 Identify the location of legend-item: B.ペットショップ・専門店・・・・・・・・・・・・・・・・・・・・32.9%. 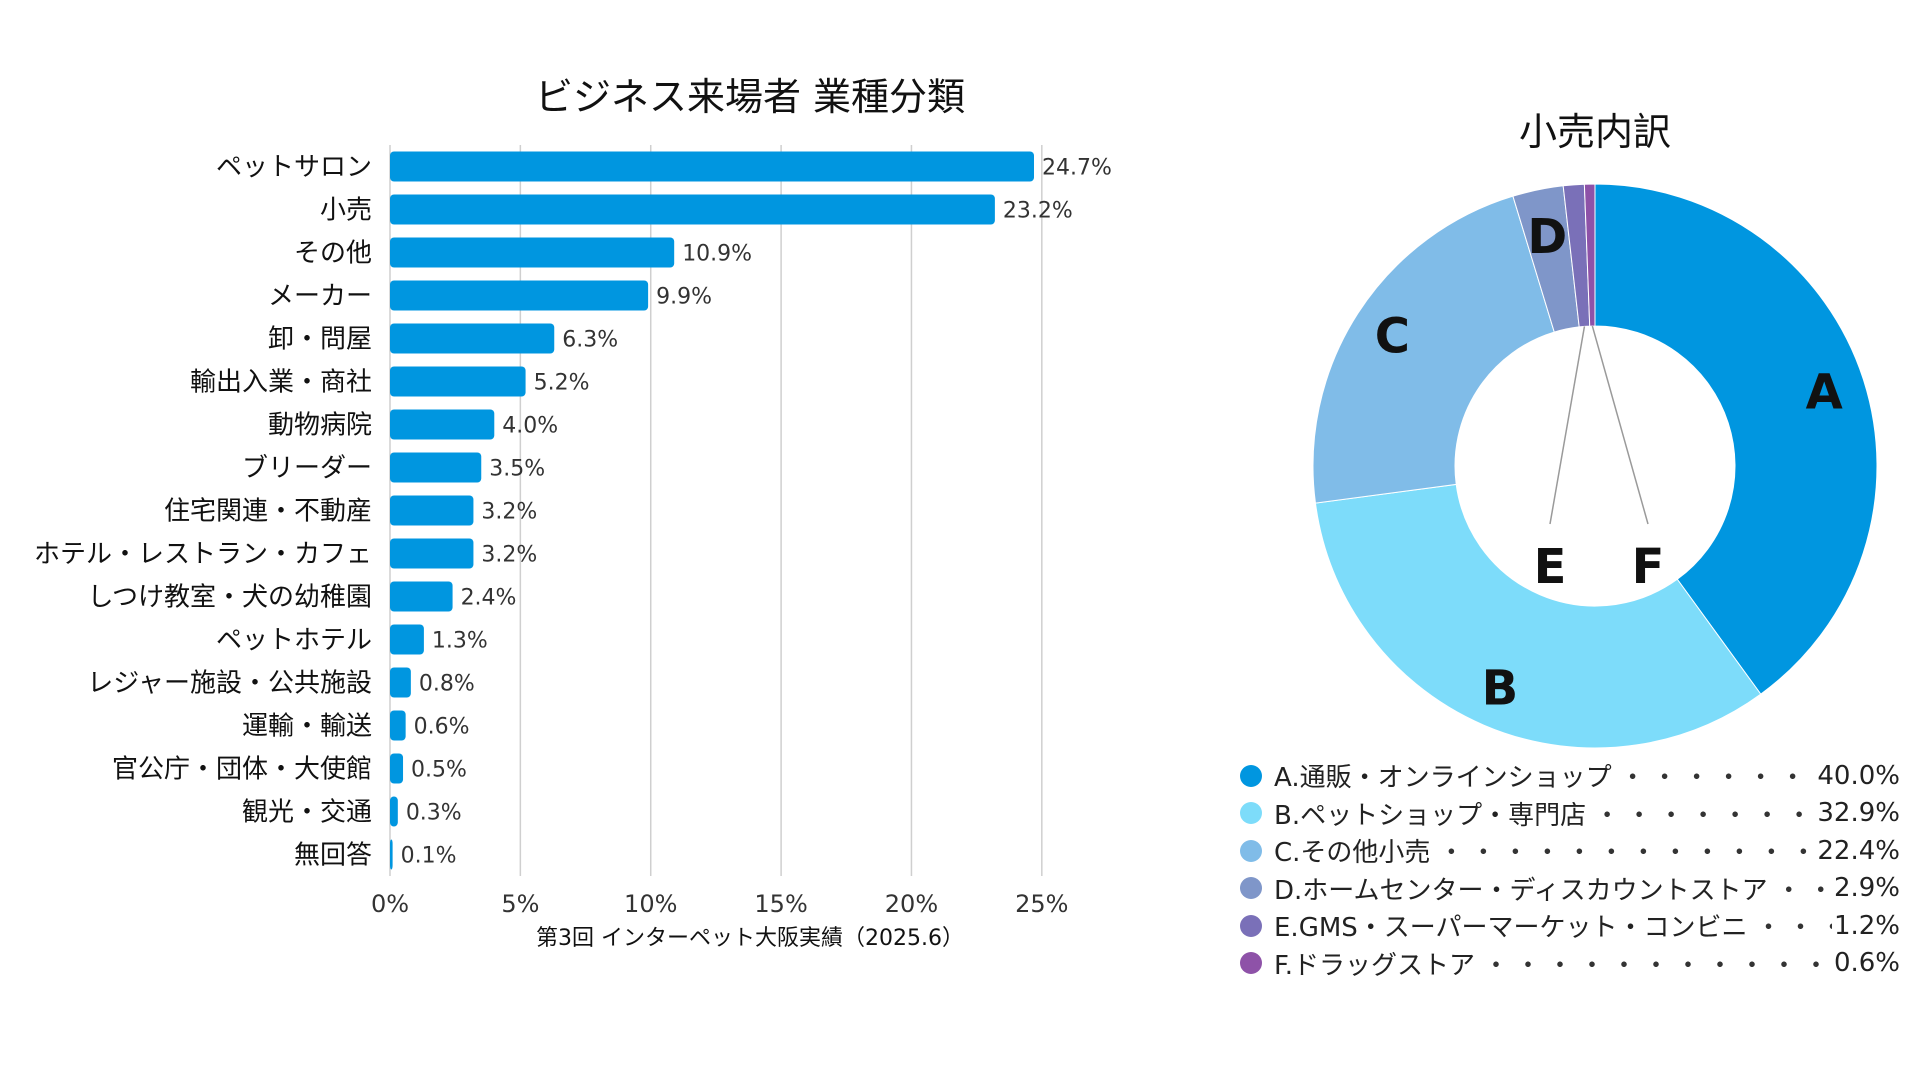
(1570, 814).